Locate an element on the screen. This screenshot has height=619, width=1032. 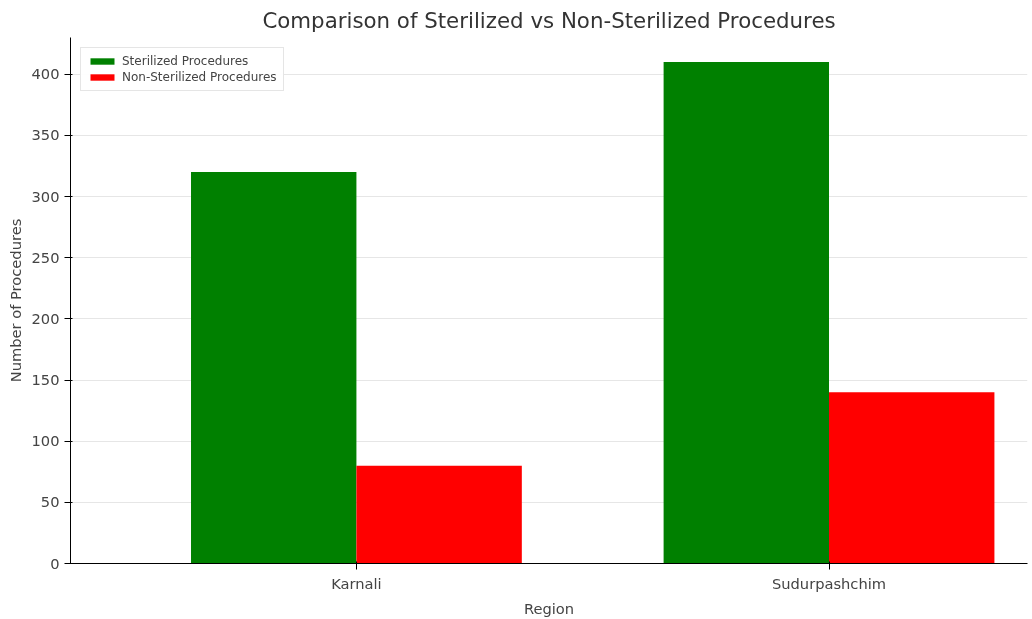
y-tick-label: 400 is located at coordinates (45, 74).